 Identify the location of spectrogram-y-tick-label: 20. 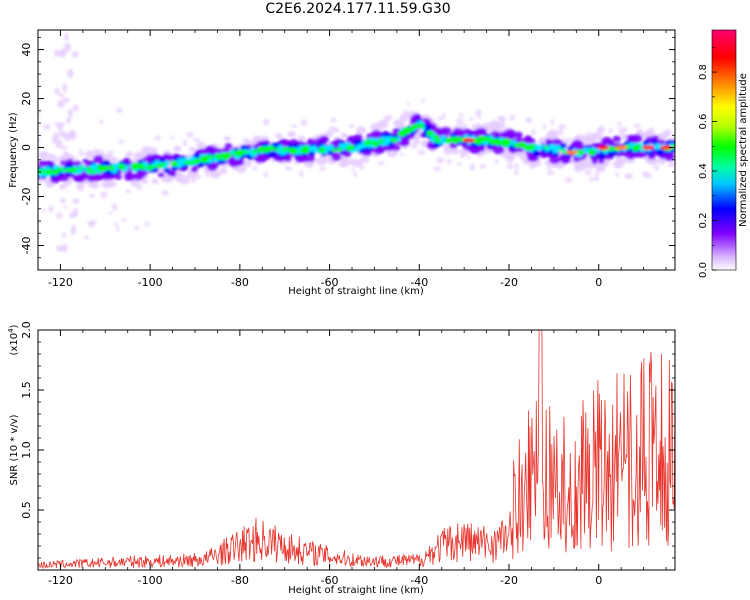
(26, 99).